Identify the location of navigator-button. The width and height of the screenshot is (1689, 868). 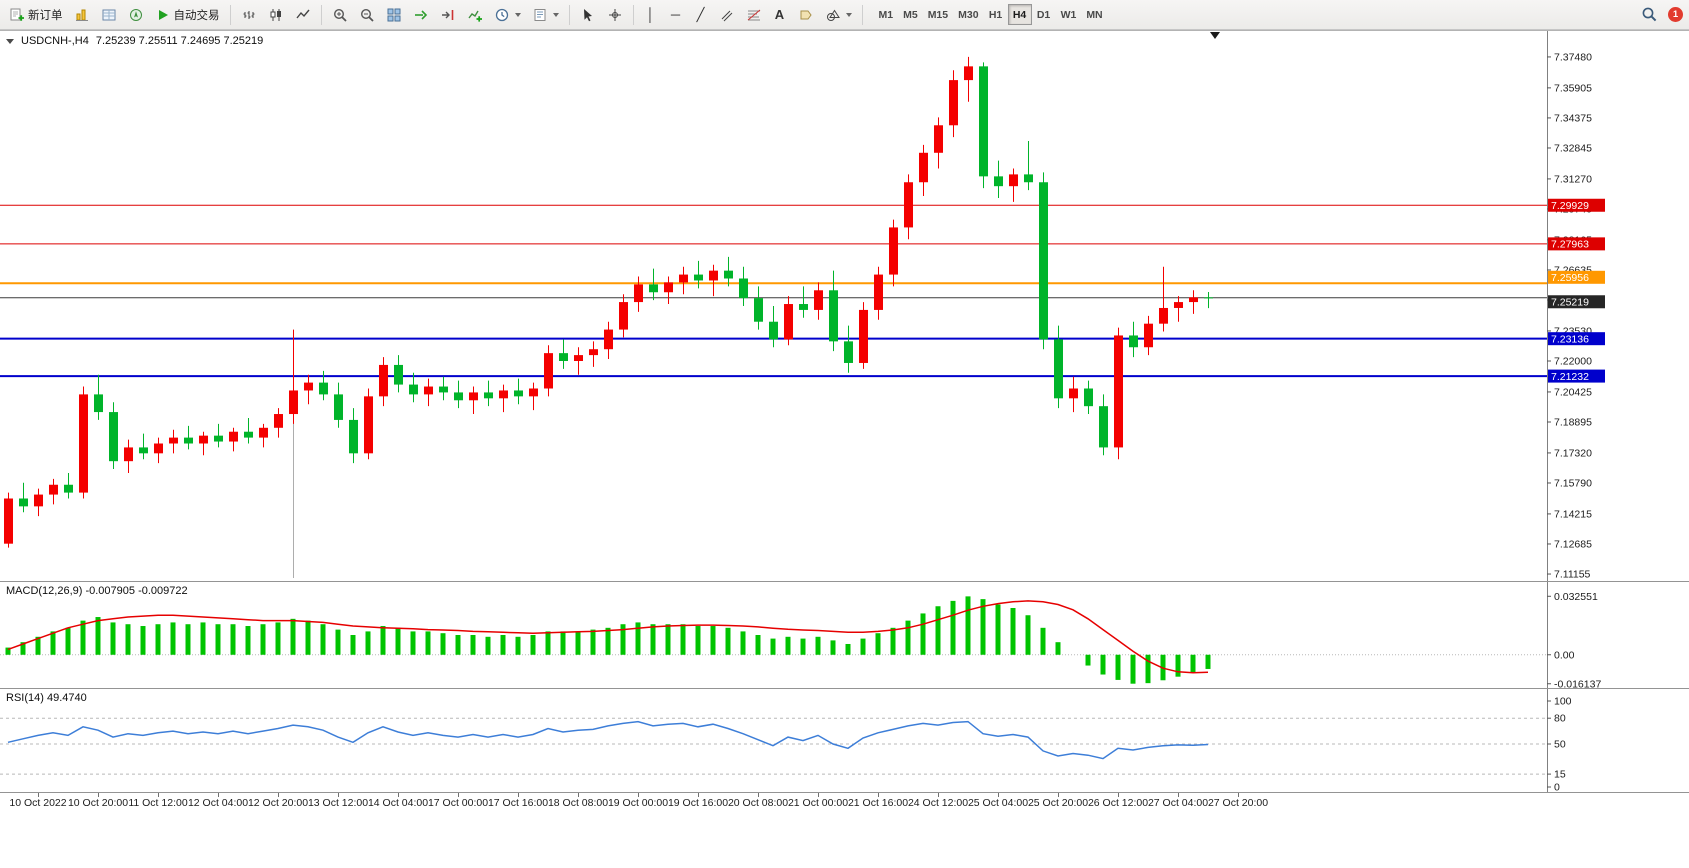
(136, 15).